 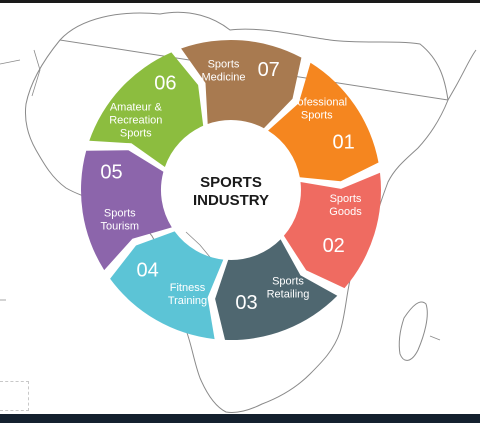 I want to click on segment-label-sports-goods-line1: Sports, so click(x=346, y=199).